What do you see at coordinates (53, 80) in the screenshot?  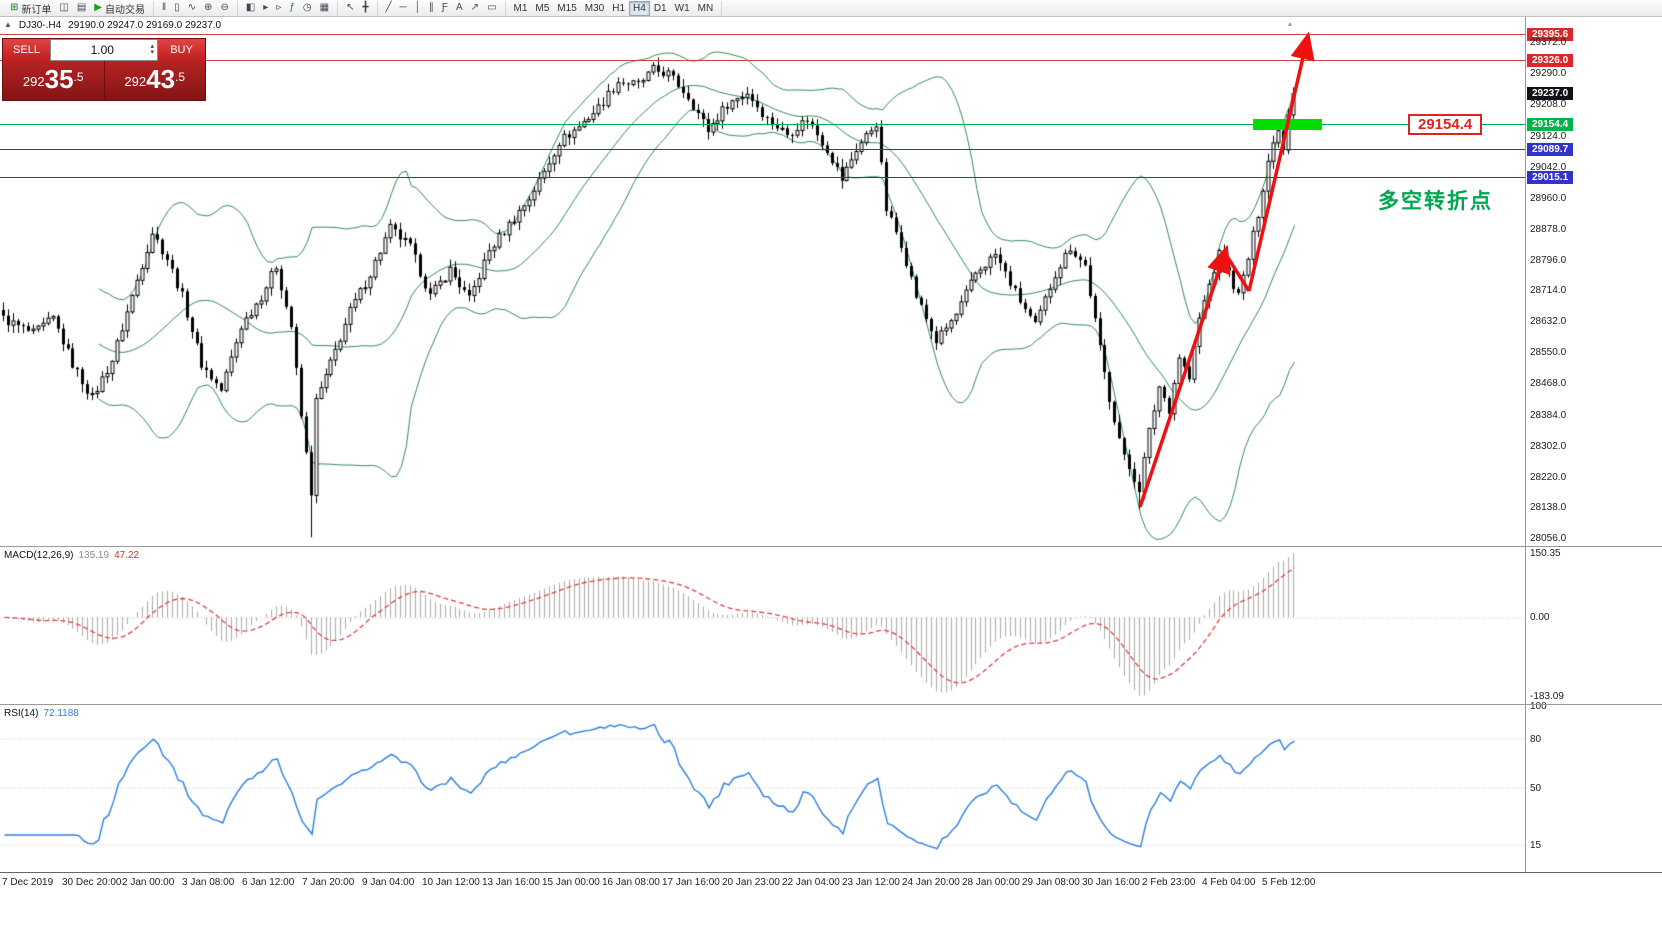 I see `sell-price: 292 35.5` at bounding box center [53, 80].